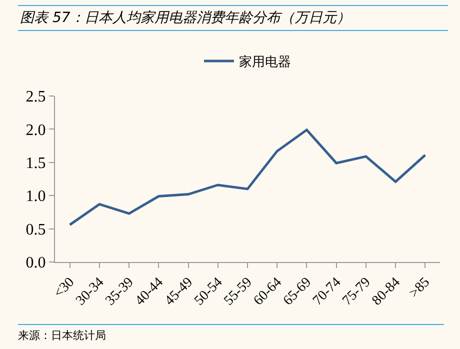 The image size is (460, 349). Describe the element at coordinates (233, 18) in the screenshot. I see `chart-title: 图表 57：日本人均家用电器消费年龄分布（万日元）` at that location.